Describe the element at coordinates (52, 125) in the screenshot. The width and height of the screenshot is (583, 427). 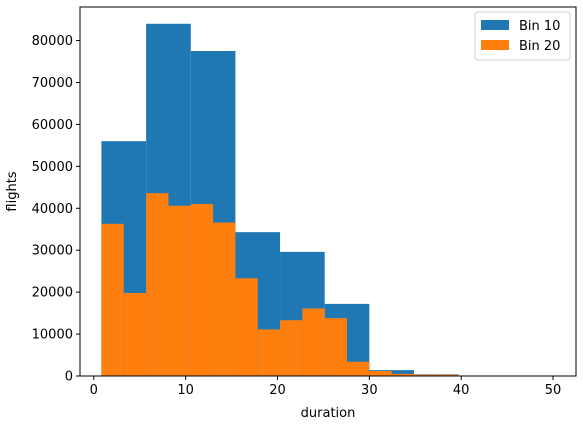
I see `y-tick-label: 60000` at that location.